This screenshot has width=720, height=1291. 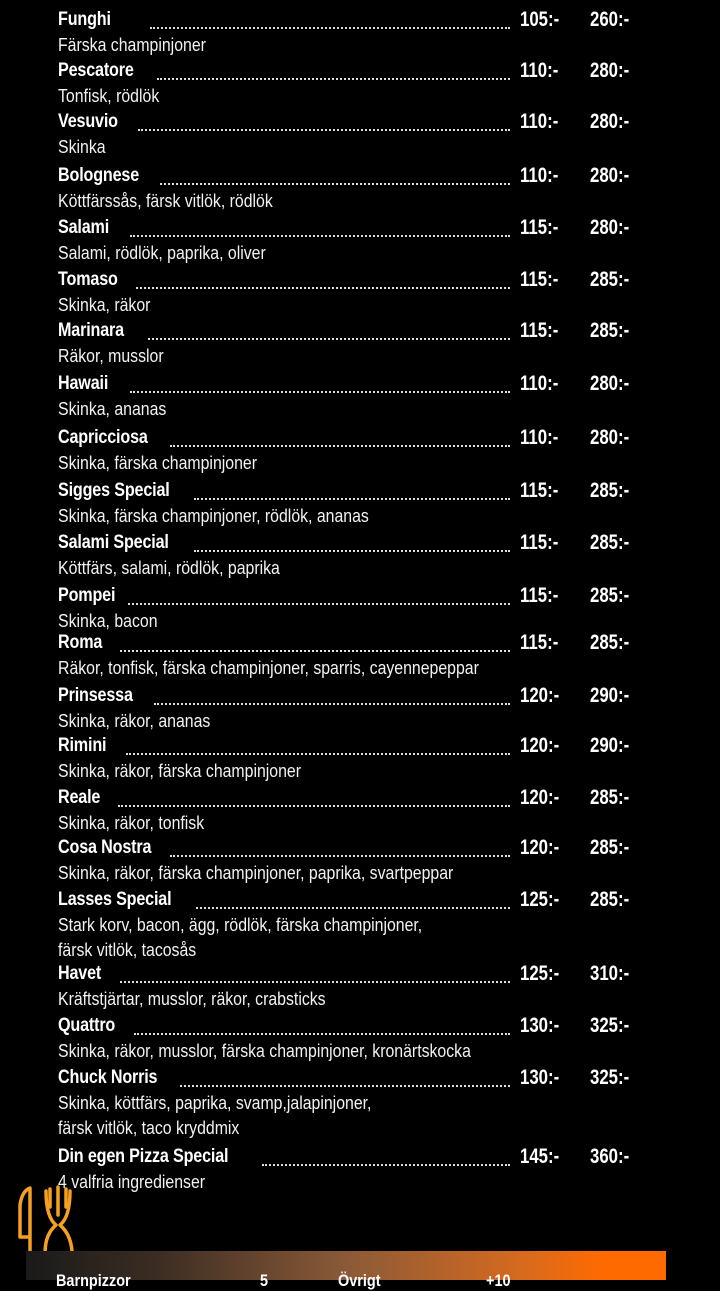 What do you see at coordinates (358, 385) in the screenshot?
I see `menu-item: Hawaii 110:- 280:-` at bounding box center [358, 385].